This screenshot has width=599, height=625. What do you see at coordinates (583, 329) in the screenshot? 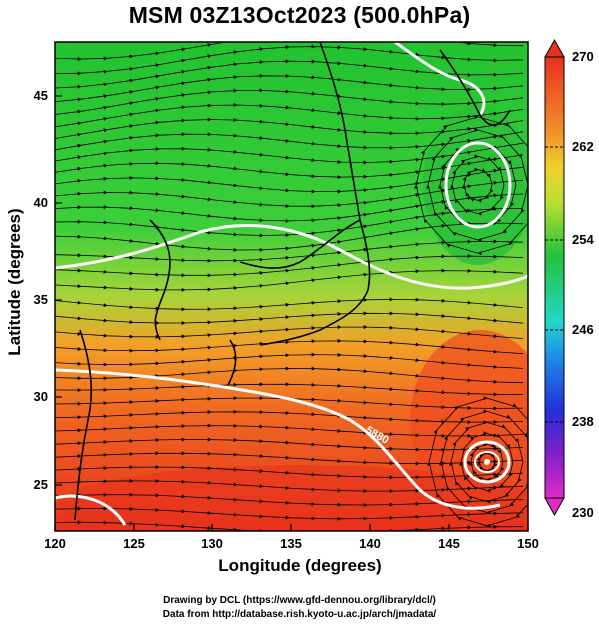
I see `colorbar-tick-label: 246` at bounding box center [583, 329].